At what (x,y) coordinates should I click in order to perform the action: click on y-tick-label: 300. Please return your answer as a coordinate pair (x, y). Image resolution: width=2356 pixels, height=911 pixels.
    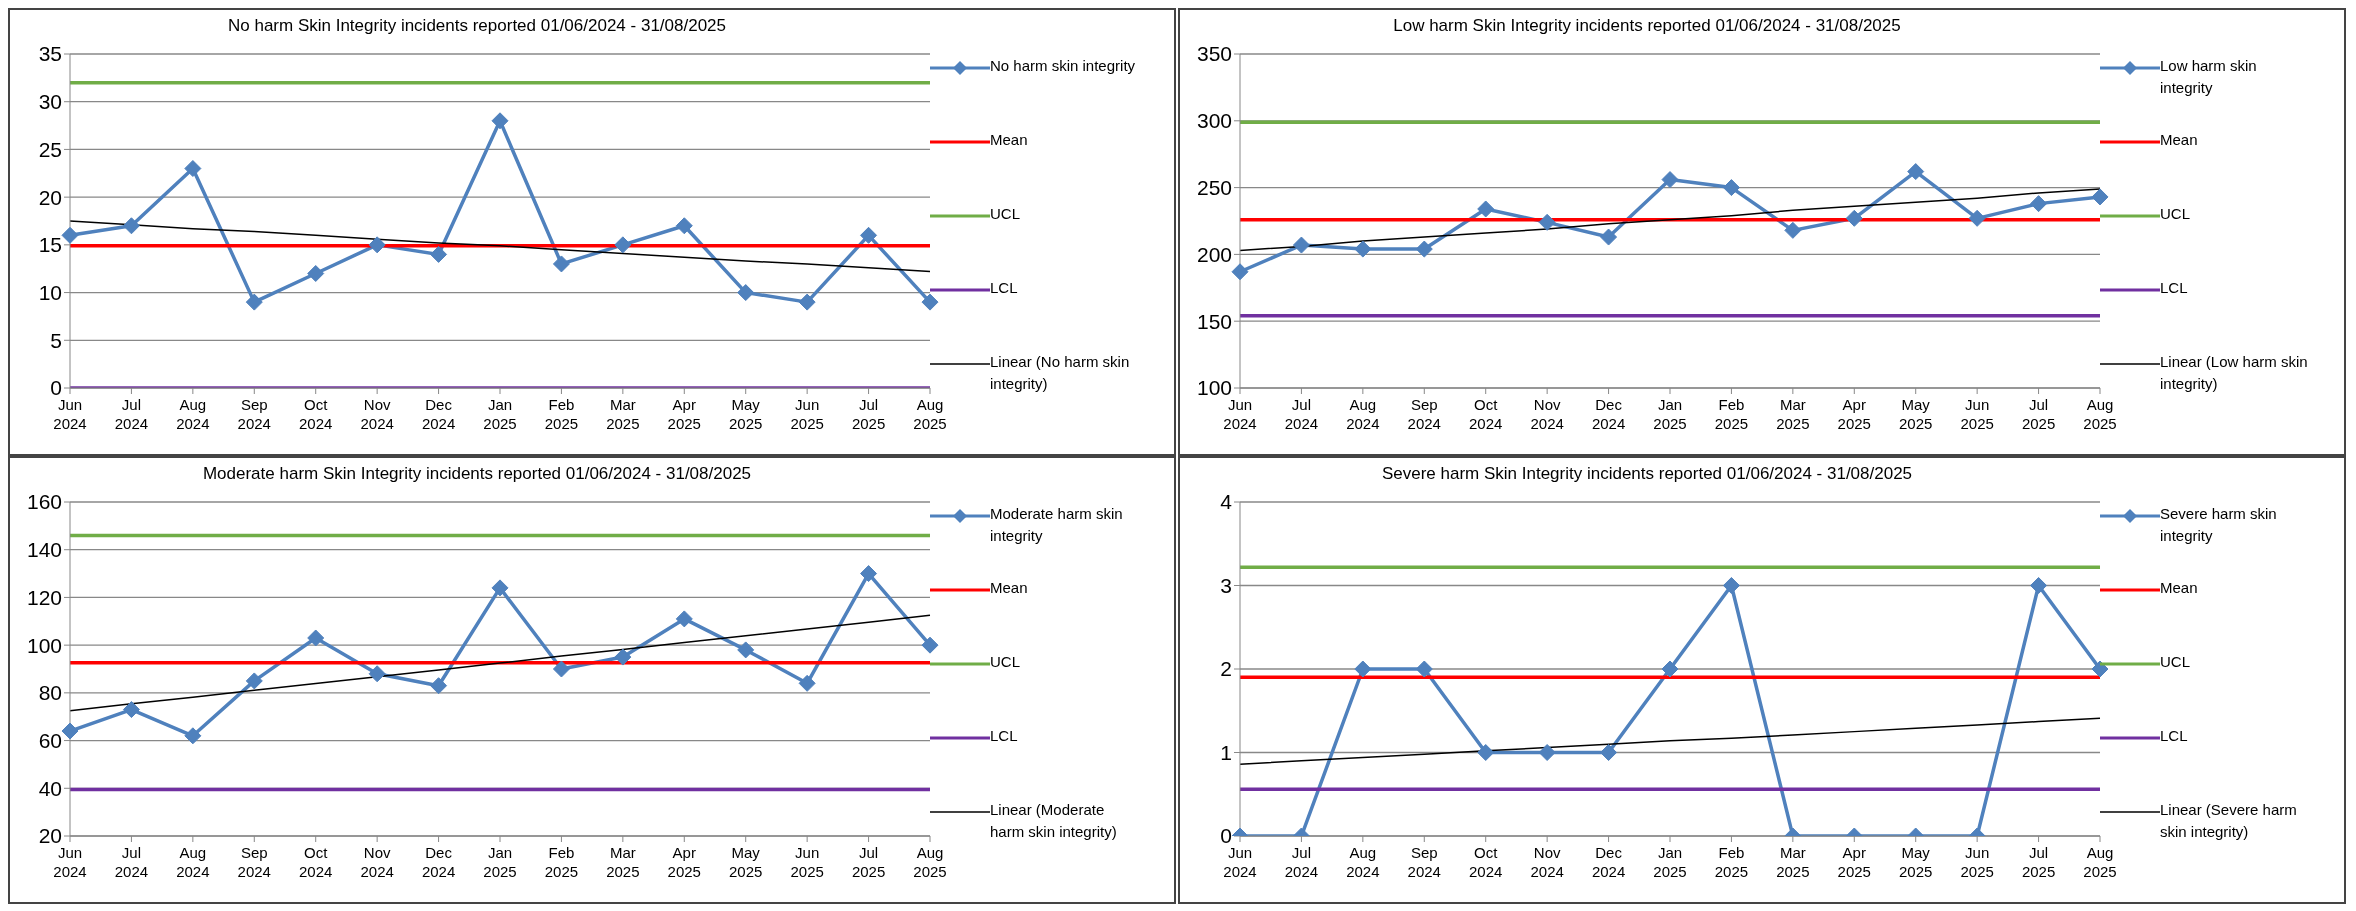
    Looking at the image, I should click on (1214, 121).